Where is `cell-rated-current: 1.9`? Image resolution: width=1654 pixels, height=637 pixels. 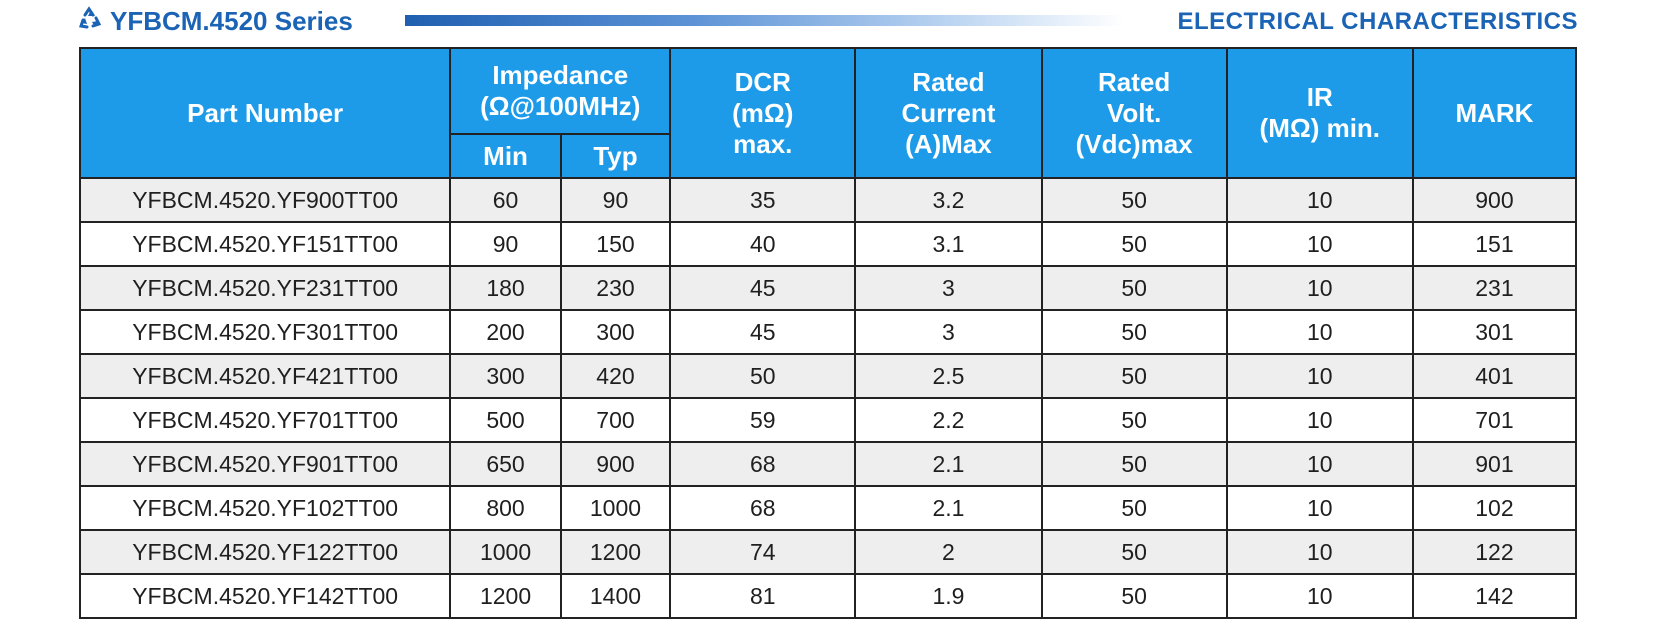
cell-rated-current: 1.9 is located at coordinates (948, 596).